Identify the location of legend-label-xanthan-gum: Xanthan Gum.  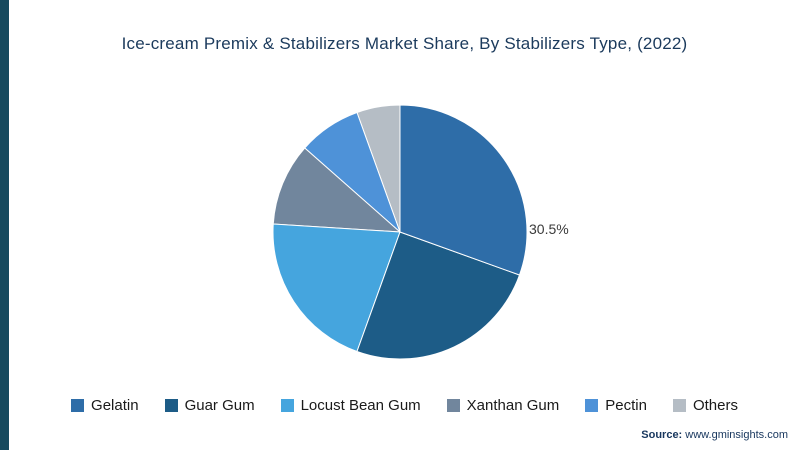
(513, 405).